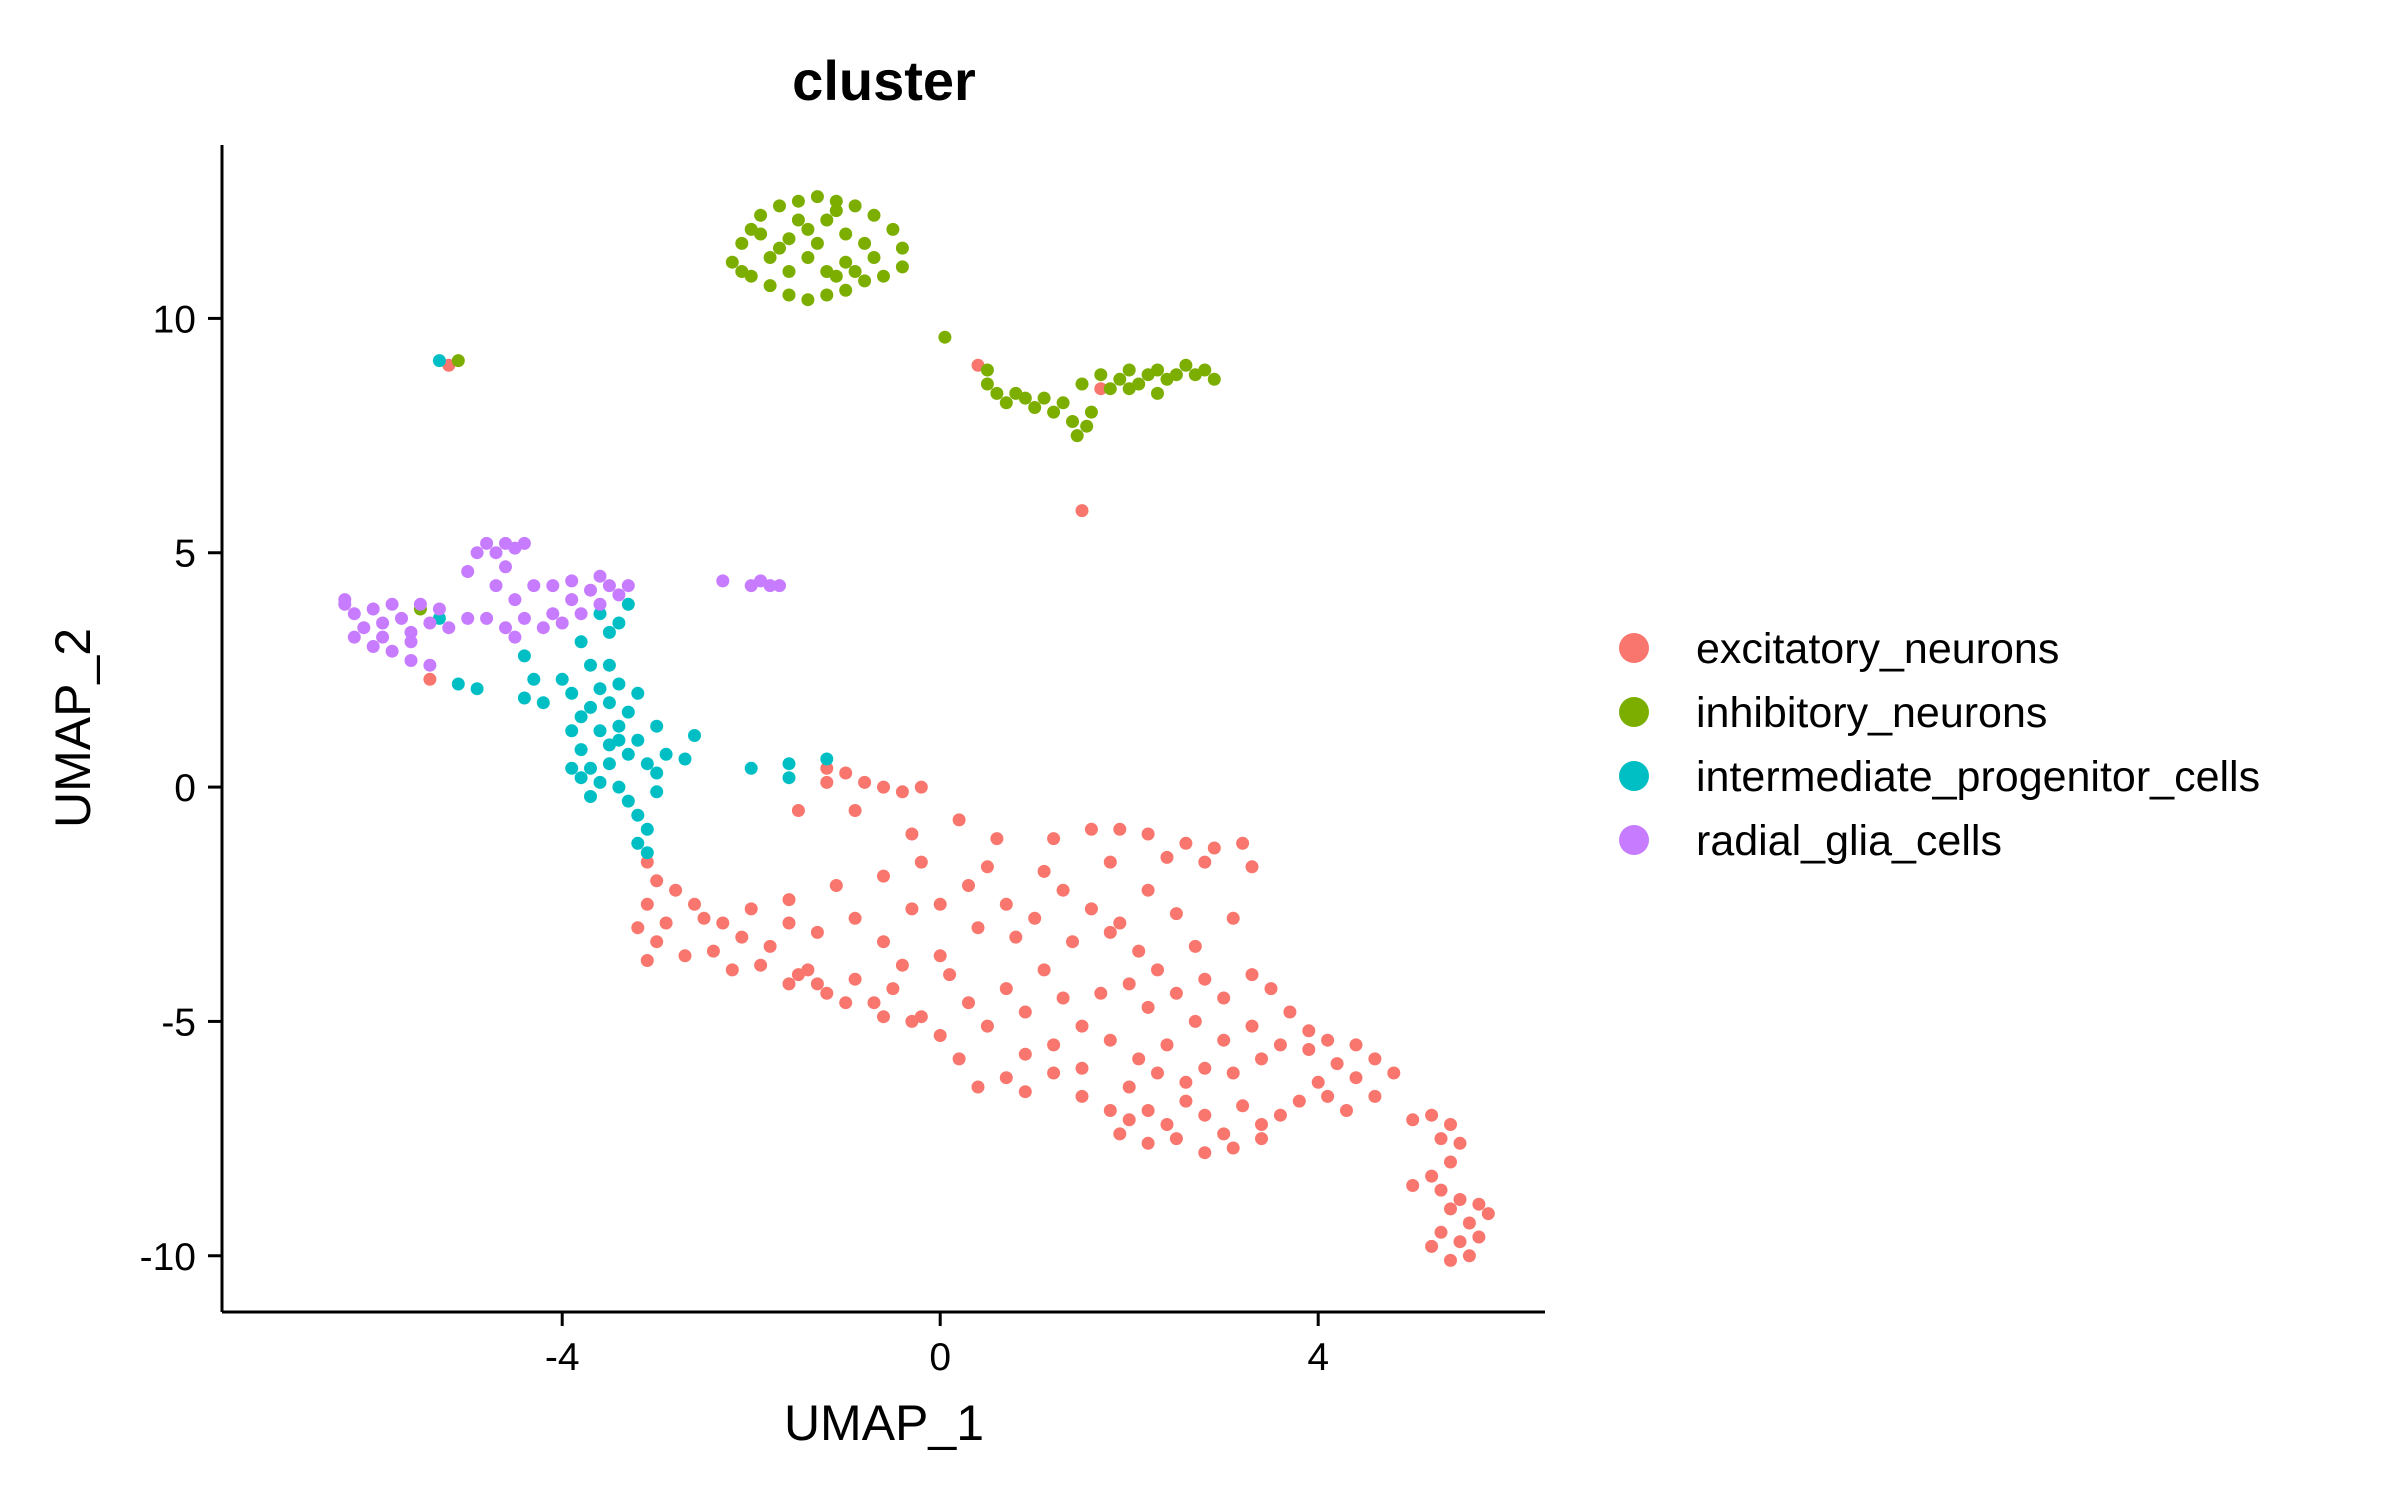  Describe the element at coordinates (1318, 1357) in the screenshot. I see `x-tick-label: 4` at that location.